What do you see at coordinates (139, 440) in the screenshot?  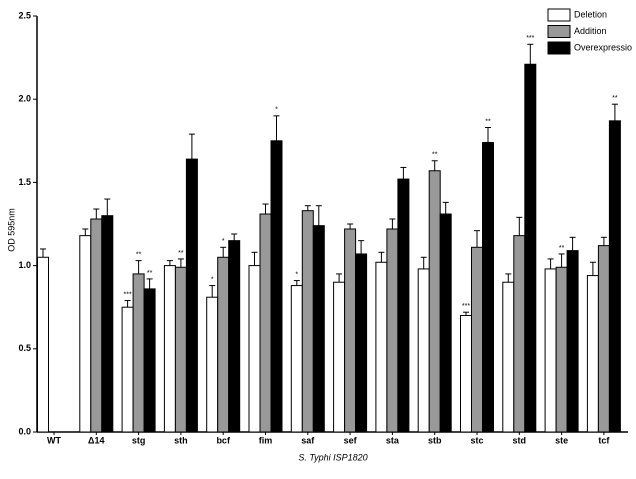 I see `x-tick-label: stg` at bounding box center [139, 440].